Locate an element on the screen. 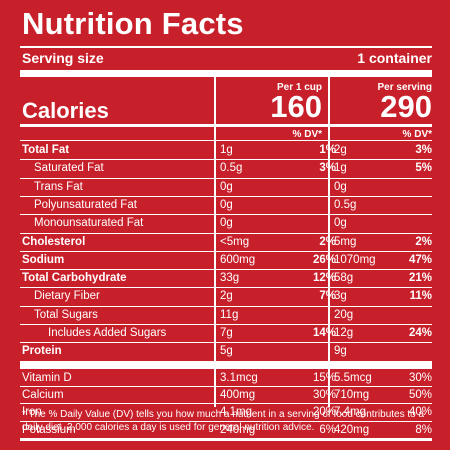 The width and height of the screenshot is (450, 450). dv-per-cup: 20% is located at coordinates (324, 412).